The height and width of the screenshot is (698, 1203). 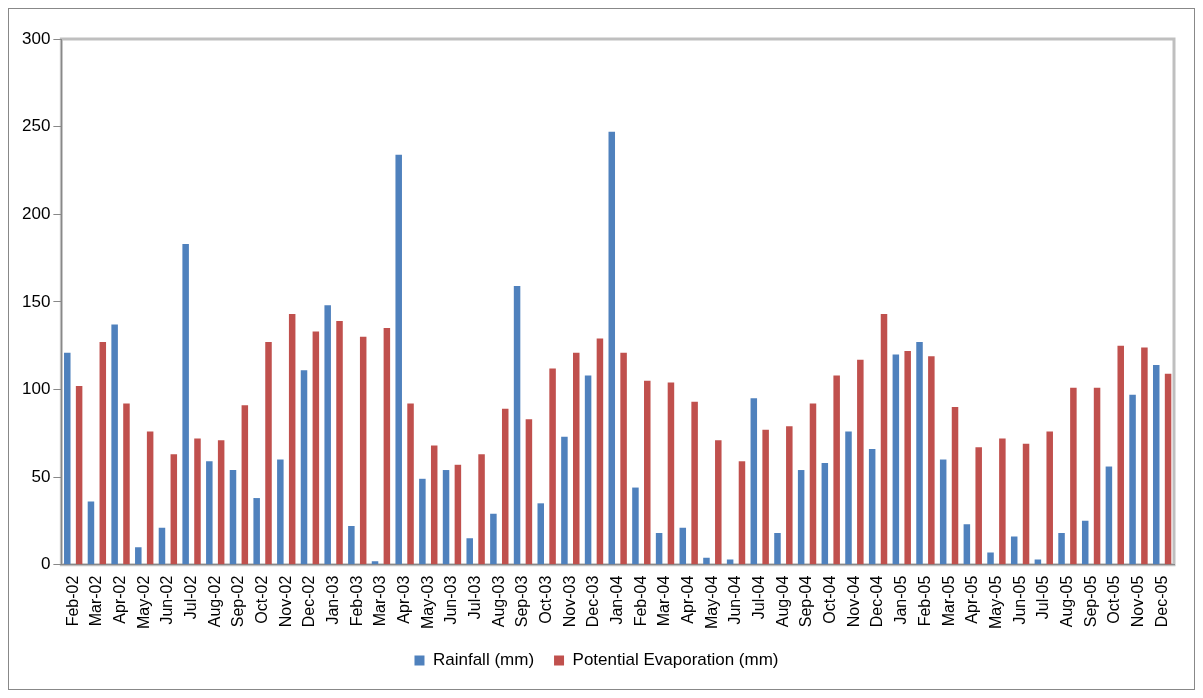 I want to click on y-tick-label: 200, so click(x=36, y=213).